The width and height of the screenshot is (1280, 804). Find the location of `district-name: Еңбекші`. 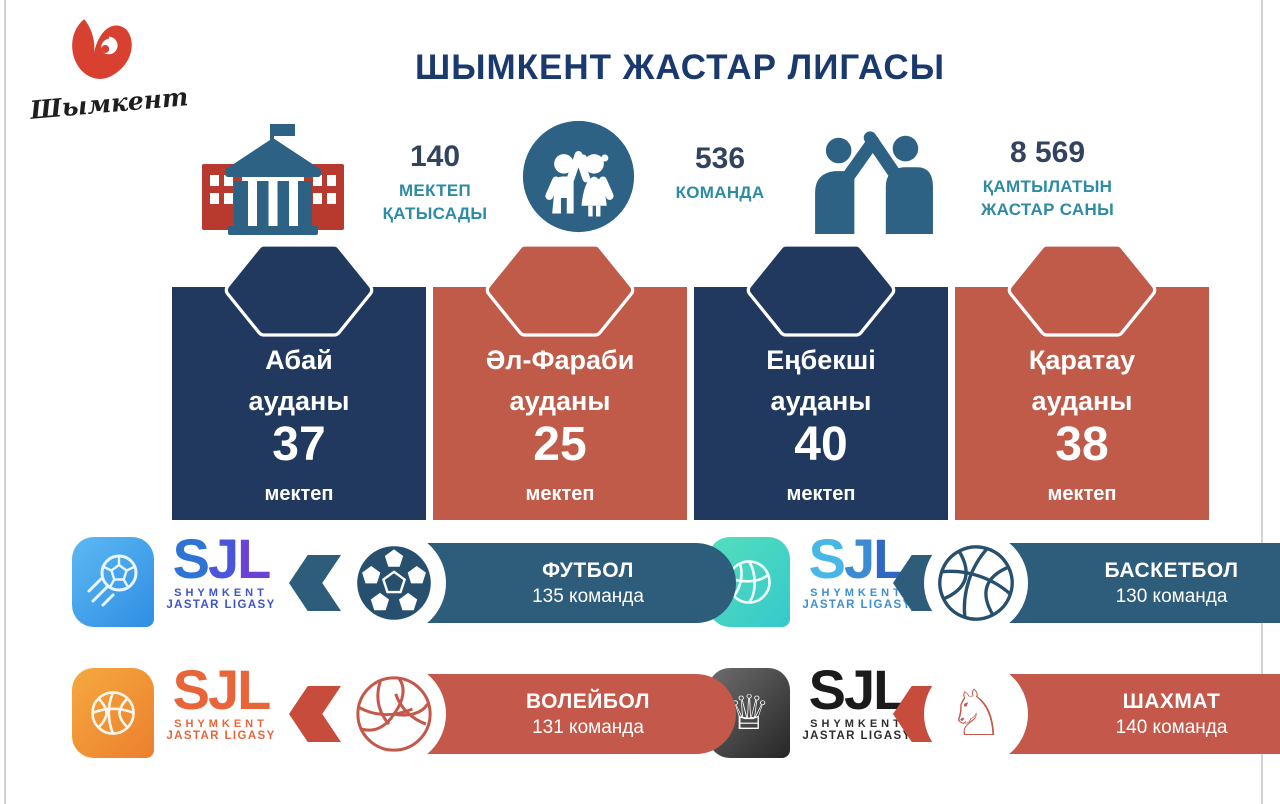

district-name: Еңбекші is located at coordinates (821, 360).